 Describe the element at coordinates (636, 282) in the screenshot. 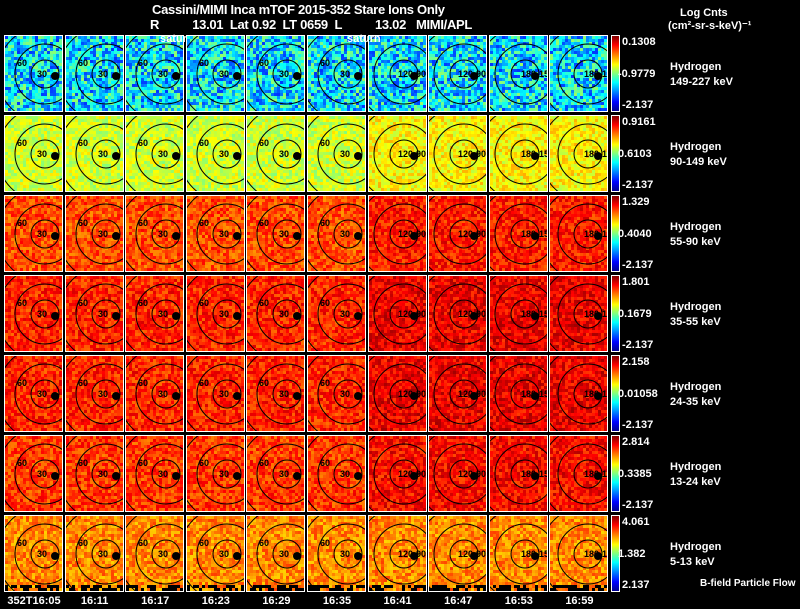

I see `colorbar-max-label: 1.801` at that location.